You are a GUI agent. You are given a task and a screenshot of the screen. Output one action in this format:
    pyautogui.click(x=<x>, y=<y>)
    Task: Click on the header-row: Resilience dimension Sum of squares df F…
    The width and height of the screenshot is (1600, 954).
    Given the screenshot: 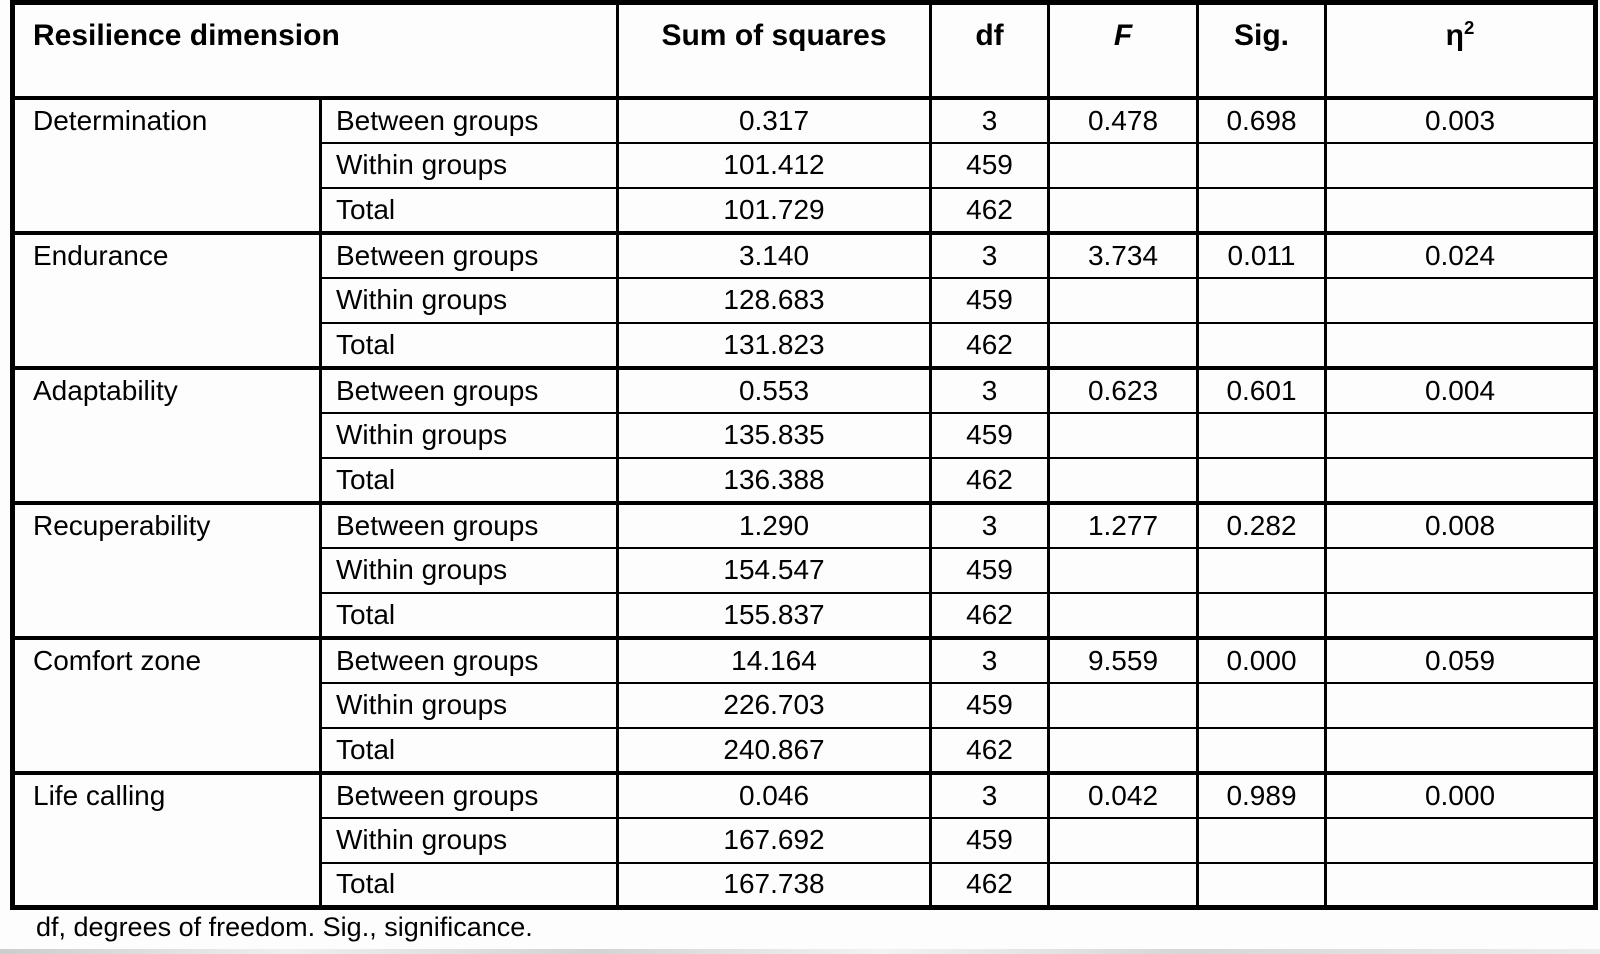 What is the action you would take?
    pyautogui.click(x=804, y=50)
    